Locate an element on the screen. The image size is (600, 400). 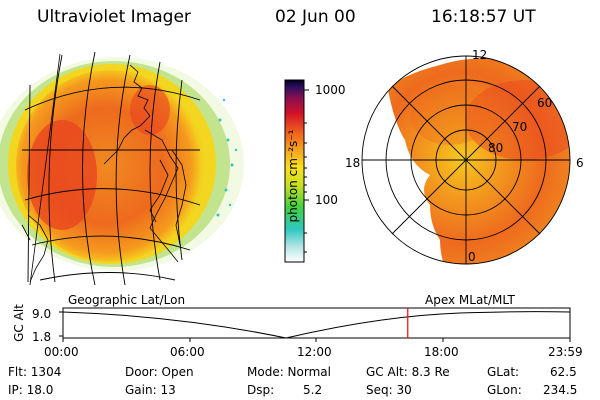
status-glat-value: 62.5 is located at coordinates (563, 372).